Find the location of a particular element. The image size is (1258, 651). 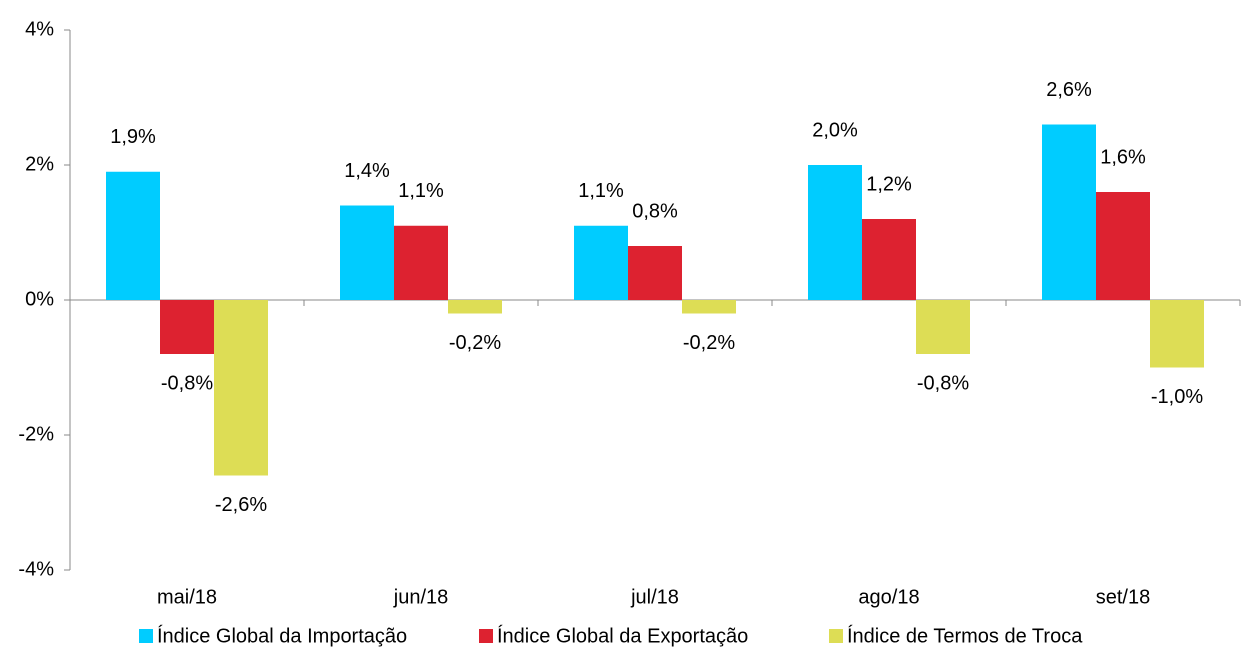

y-tick-label: -2% is located at coordinates (36, 434).